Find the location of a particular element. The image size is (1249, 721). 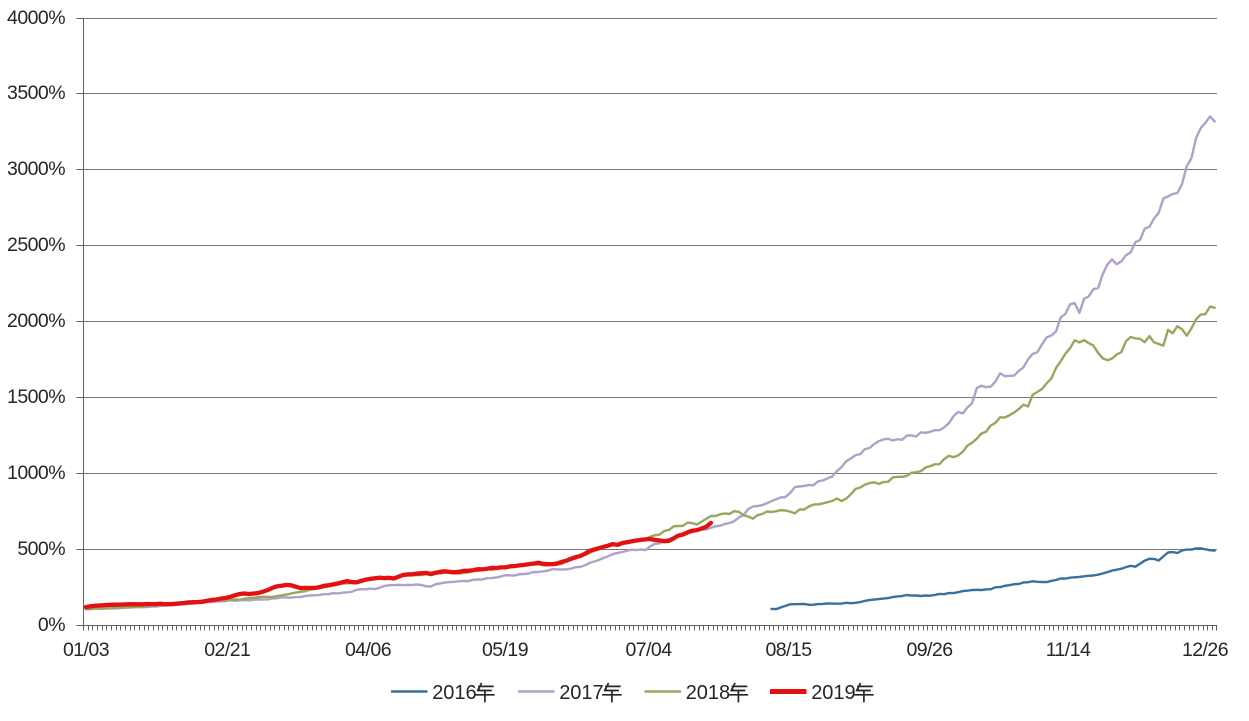

svg-text: 1000% is located at coordinates (36, 473).